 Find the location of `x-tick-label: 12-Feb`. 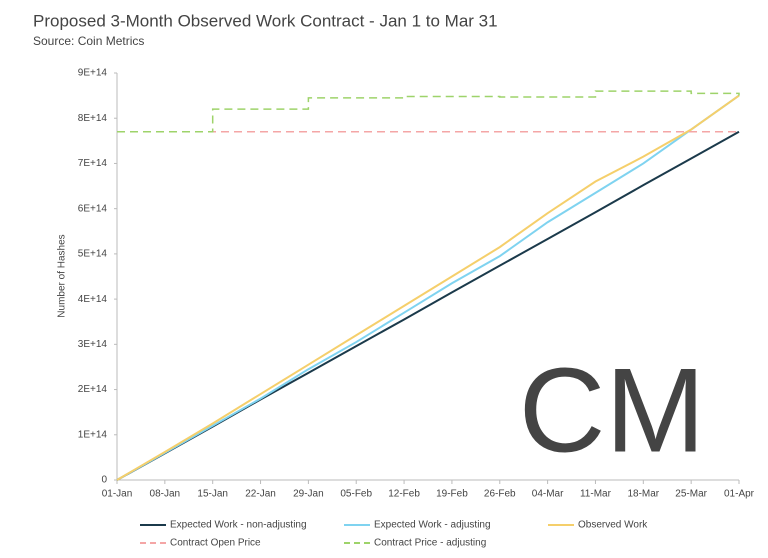

x-tick-label: 12-Feb is located at coordinates (404, 494).